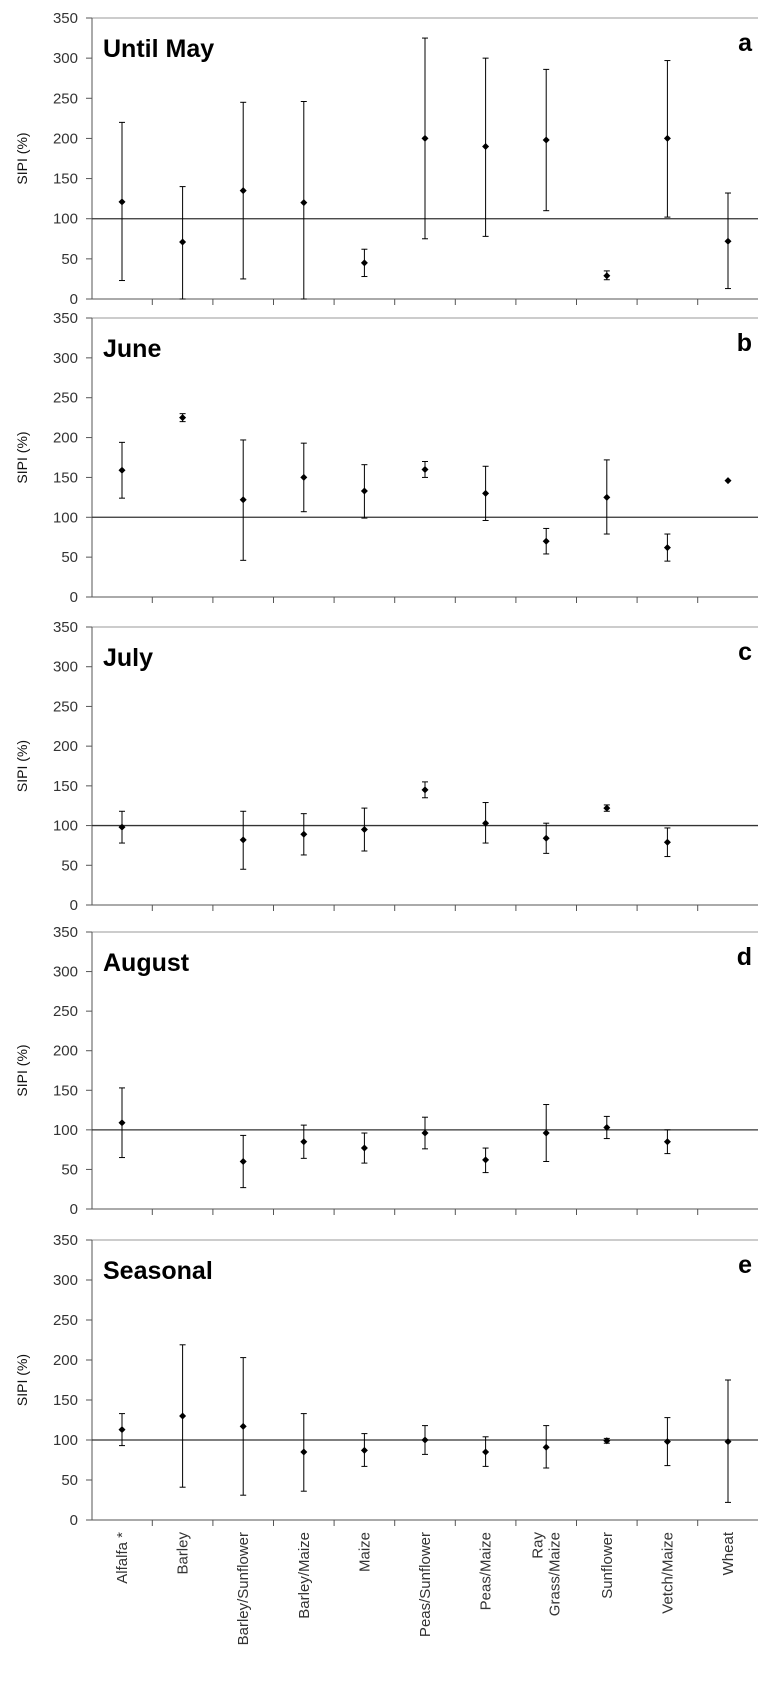  Describe the element at coordinates (744, 343) in the screenshot. I see `panel-letter: b` at that location.